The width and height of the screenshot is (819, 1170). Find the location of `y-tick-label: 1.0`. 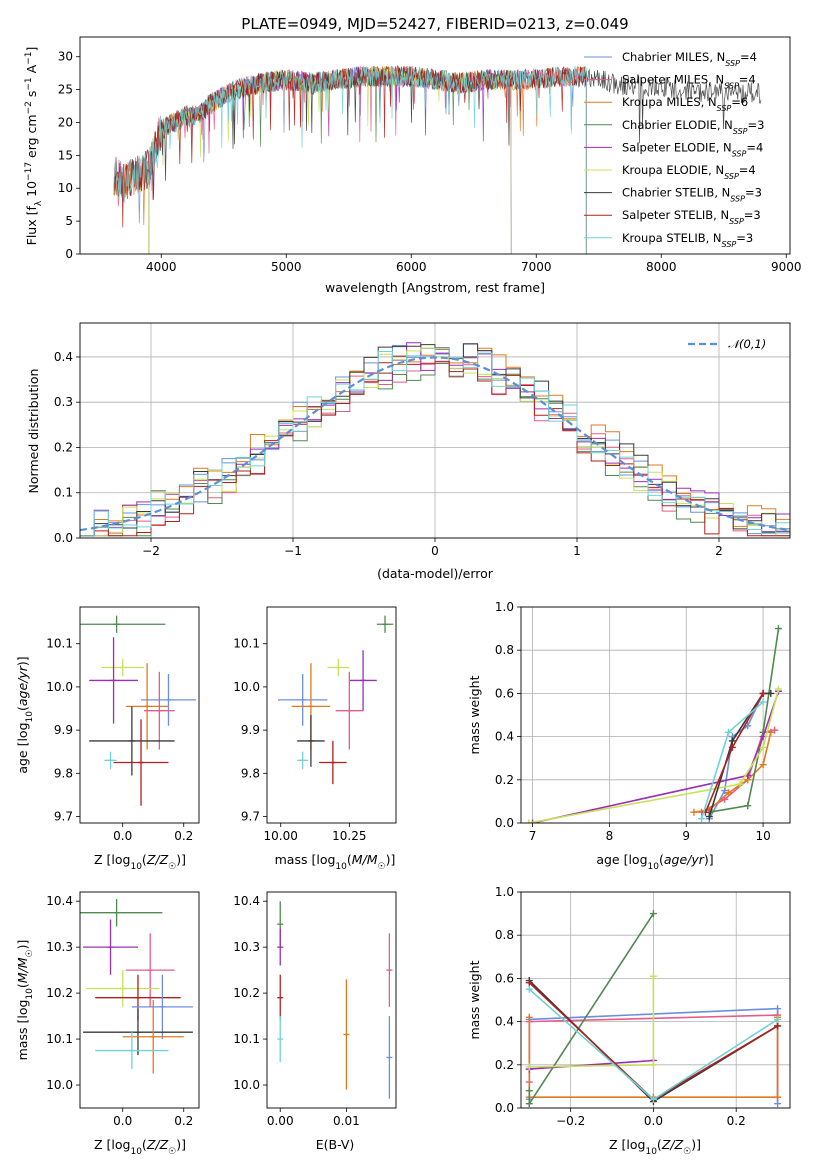

y-tick-label: 1.0 is located at coordinates (504, 607).